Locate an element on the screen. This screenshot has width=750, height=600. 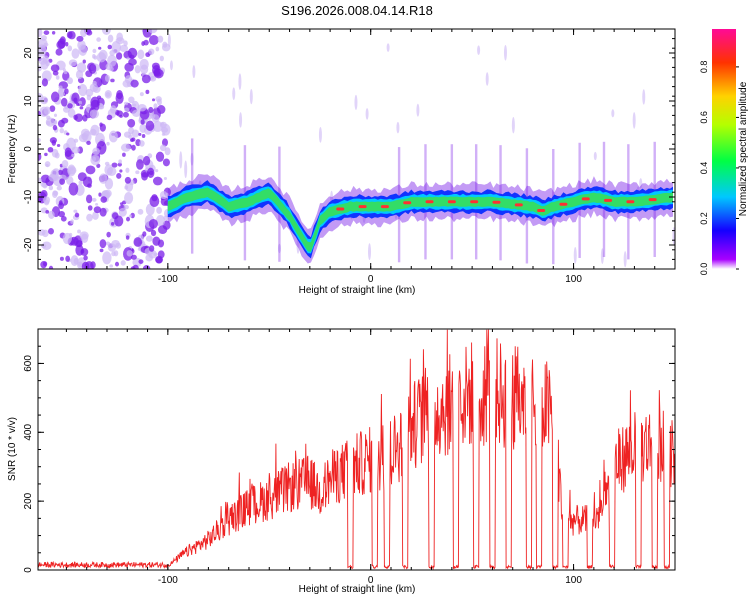
colorbar-tick-label: 0.2 is located at coordinates (704, 218).